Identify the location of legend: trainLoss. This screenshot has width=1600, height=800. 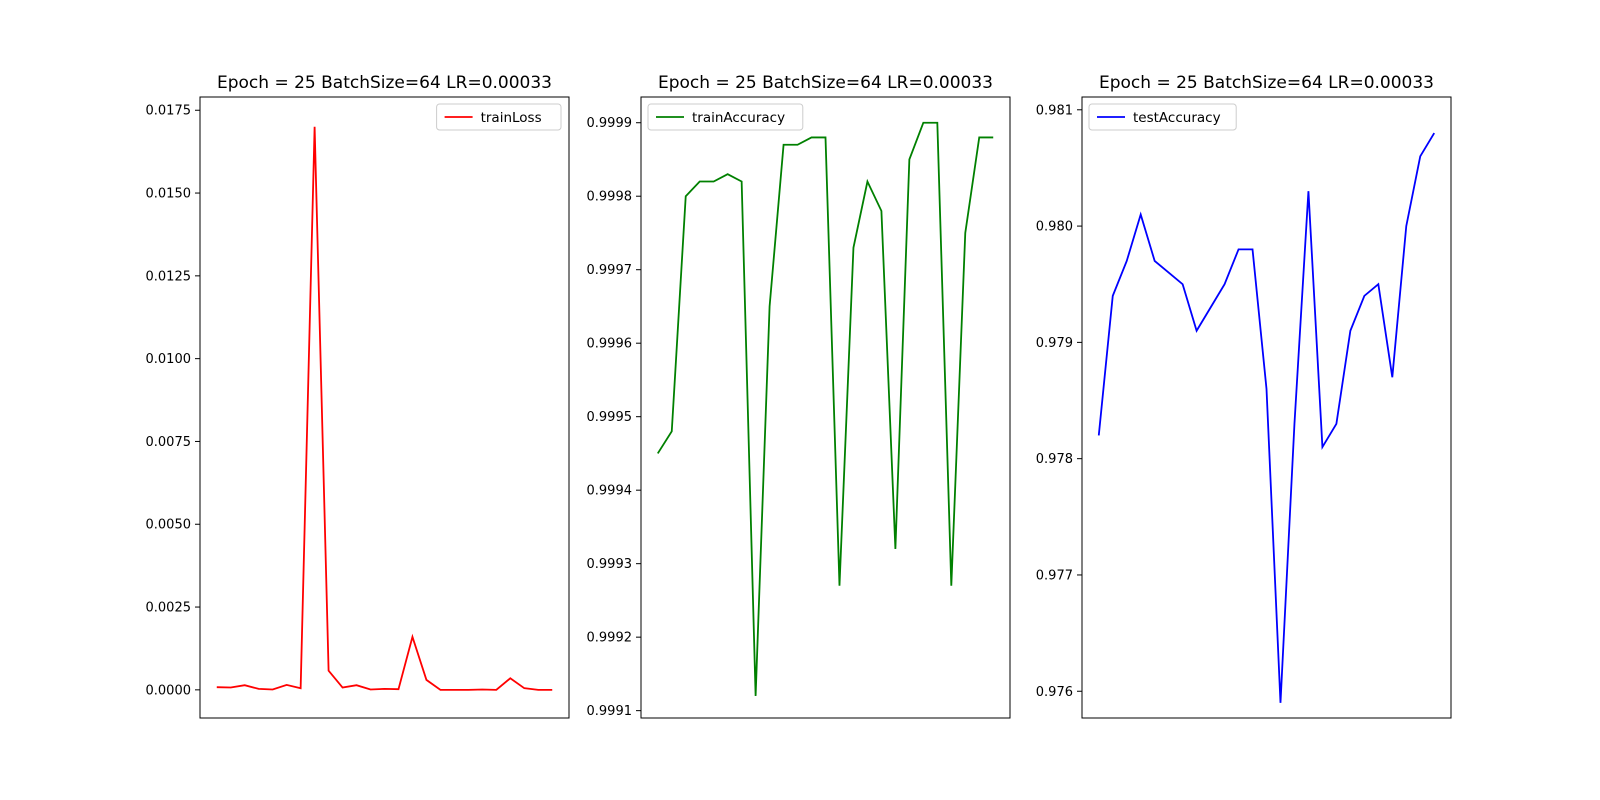
(499, 117).